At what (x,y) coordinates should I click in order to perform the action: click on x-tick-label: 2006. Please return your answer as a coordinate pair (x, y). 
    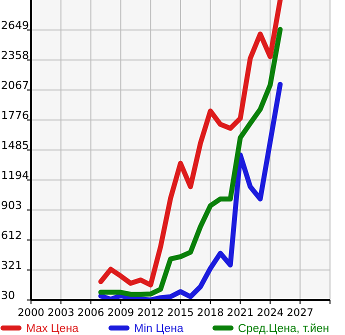
    Looking at the image, I should click on (90, 313).